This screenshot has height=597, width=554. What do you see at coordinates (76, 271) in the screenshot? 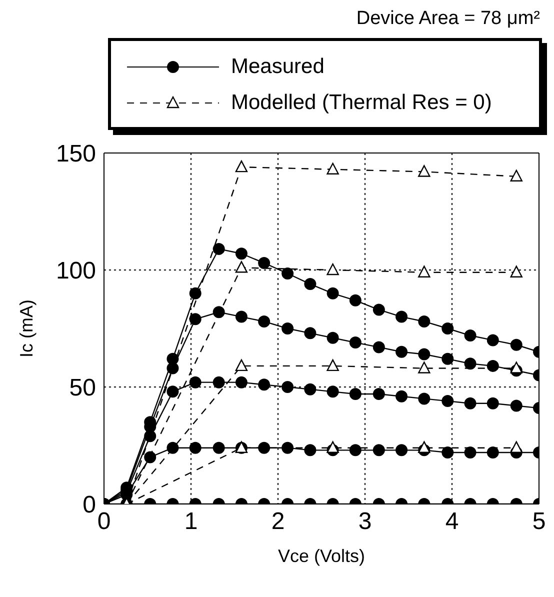
I see `y-tick-label: 100` at bounding box center [76, 271].